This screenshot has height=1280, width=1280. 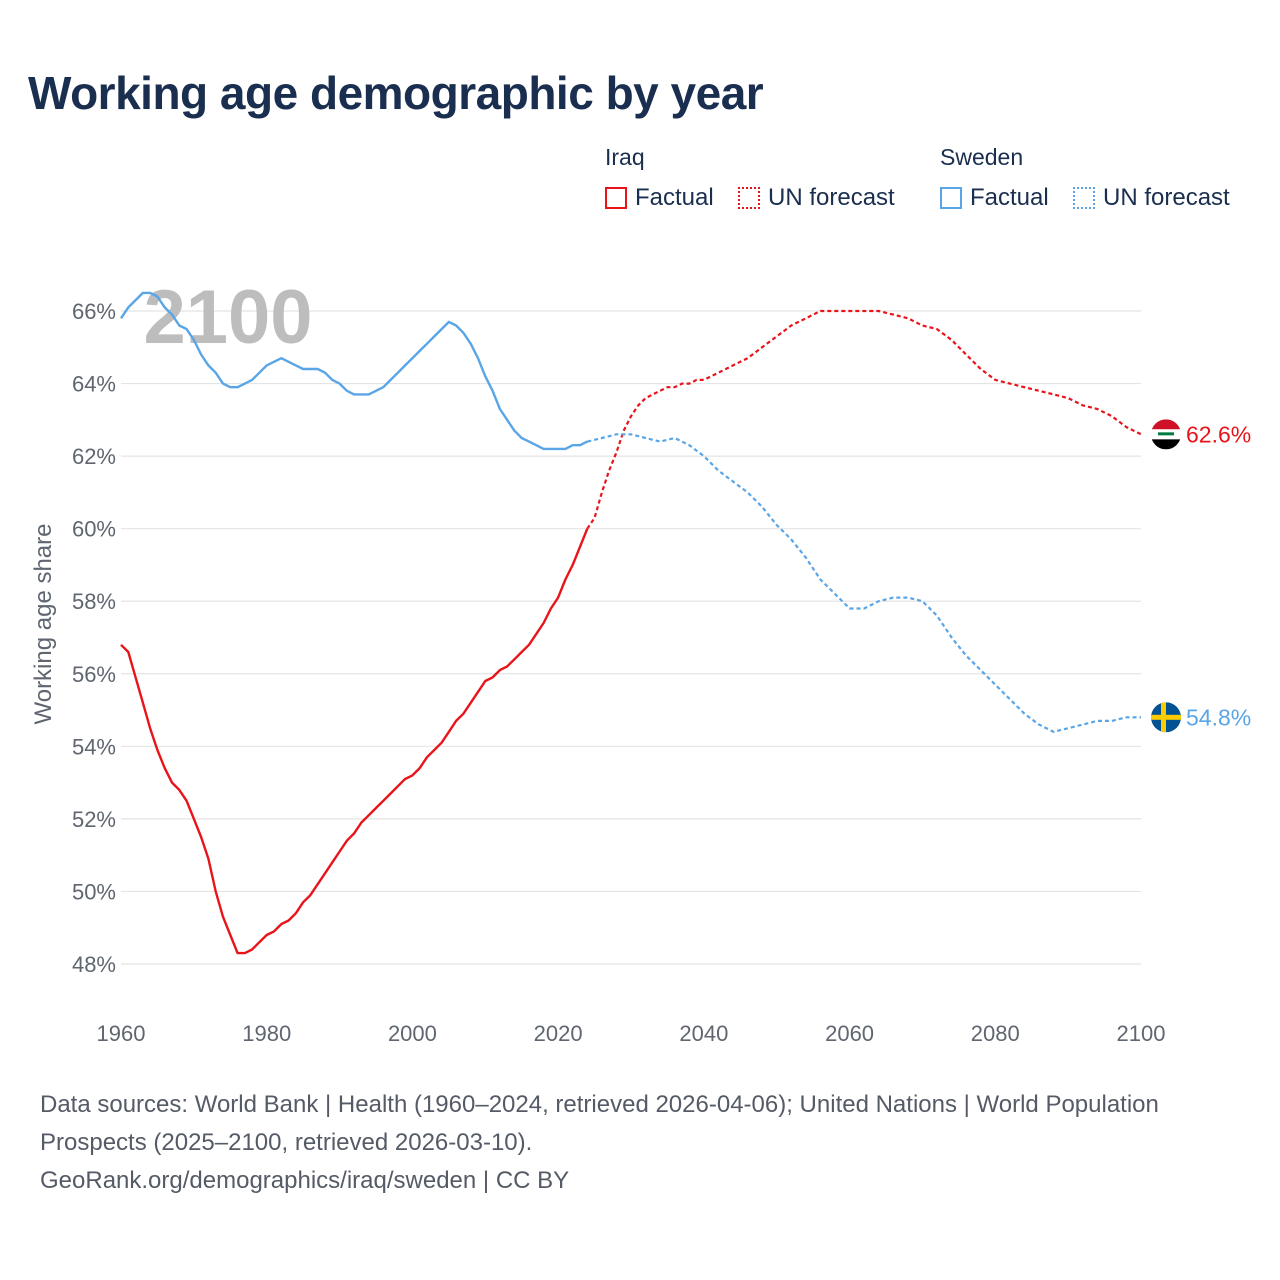 I want to click on year-watermark: 2100, so click(x=227, y=317).